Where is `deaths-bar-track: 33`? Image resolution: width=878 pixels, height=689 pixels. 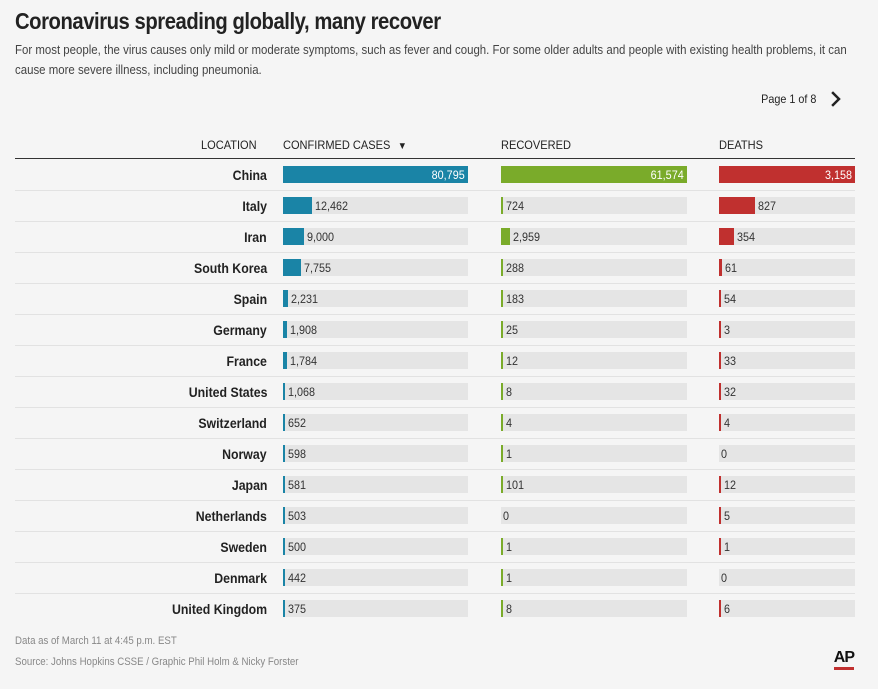 deaths-bar-track: 33 is located at coordinates (787, 360).